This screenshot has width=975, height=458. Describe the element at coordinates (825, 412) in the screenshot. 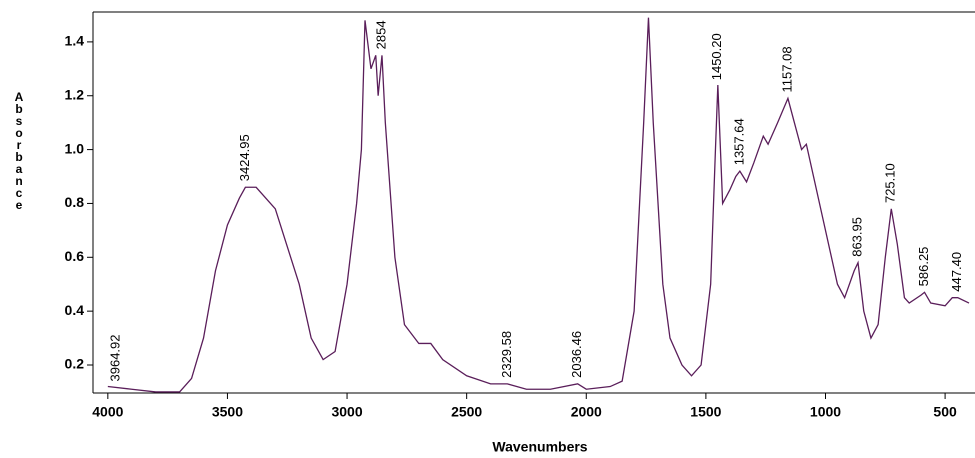

I see `x-tick-label: 1000` at that location.